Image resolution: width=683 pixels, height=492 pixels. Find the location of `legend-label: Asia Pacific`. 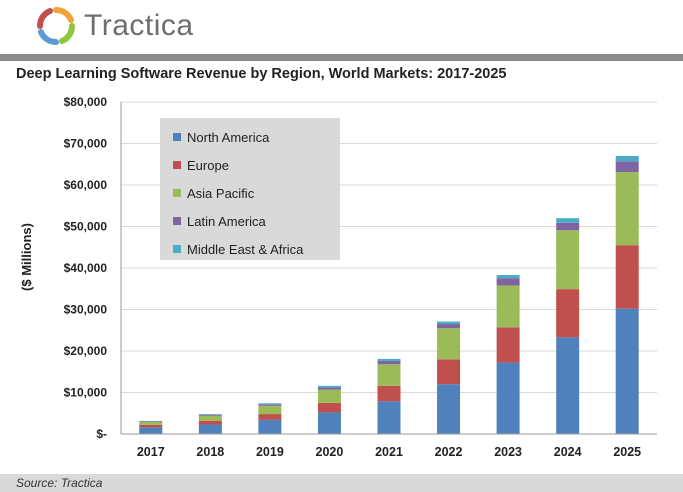

legend-label: Asia Pacific is located at coordinates (221, 193).